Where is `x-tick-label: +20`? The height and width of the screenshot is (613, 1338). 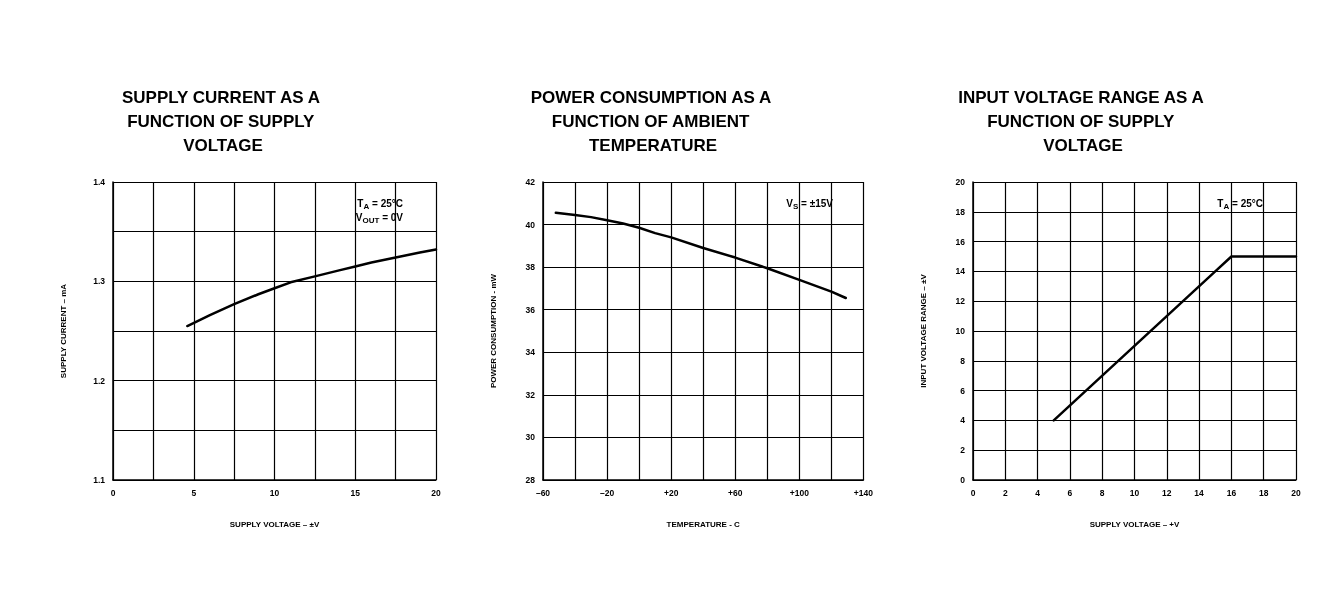
x-tick-label: +20 is located at coordinates (671, 492).